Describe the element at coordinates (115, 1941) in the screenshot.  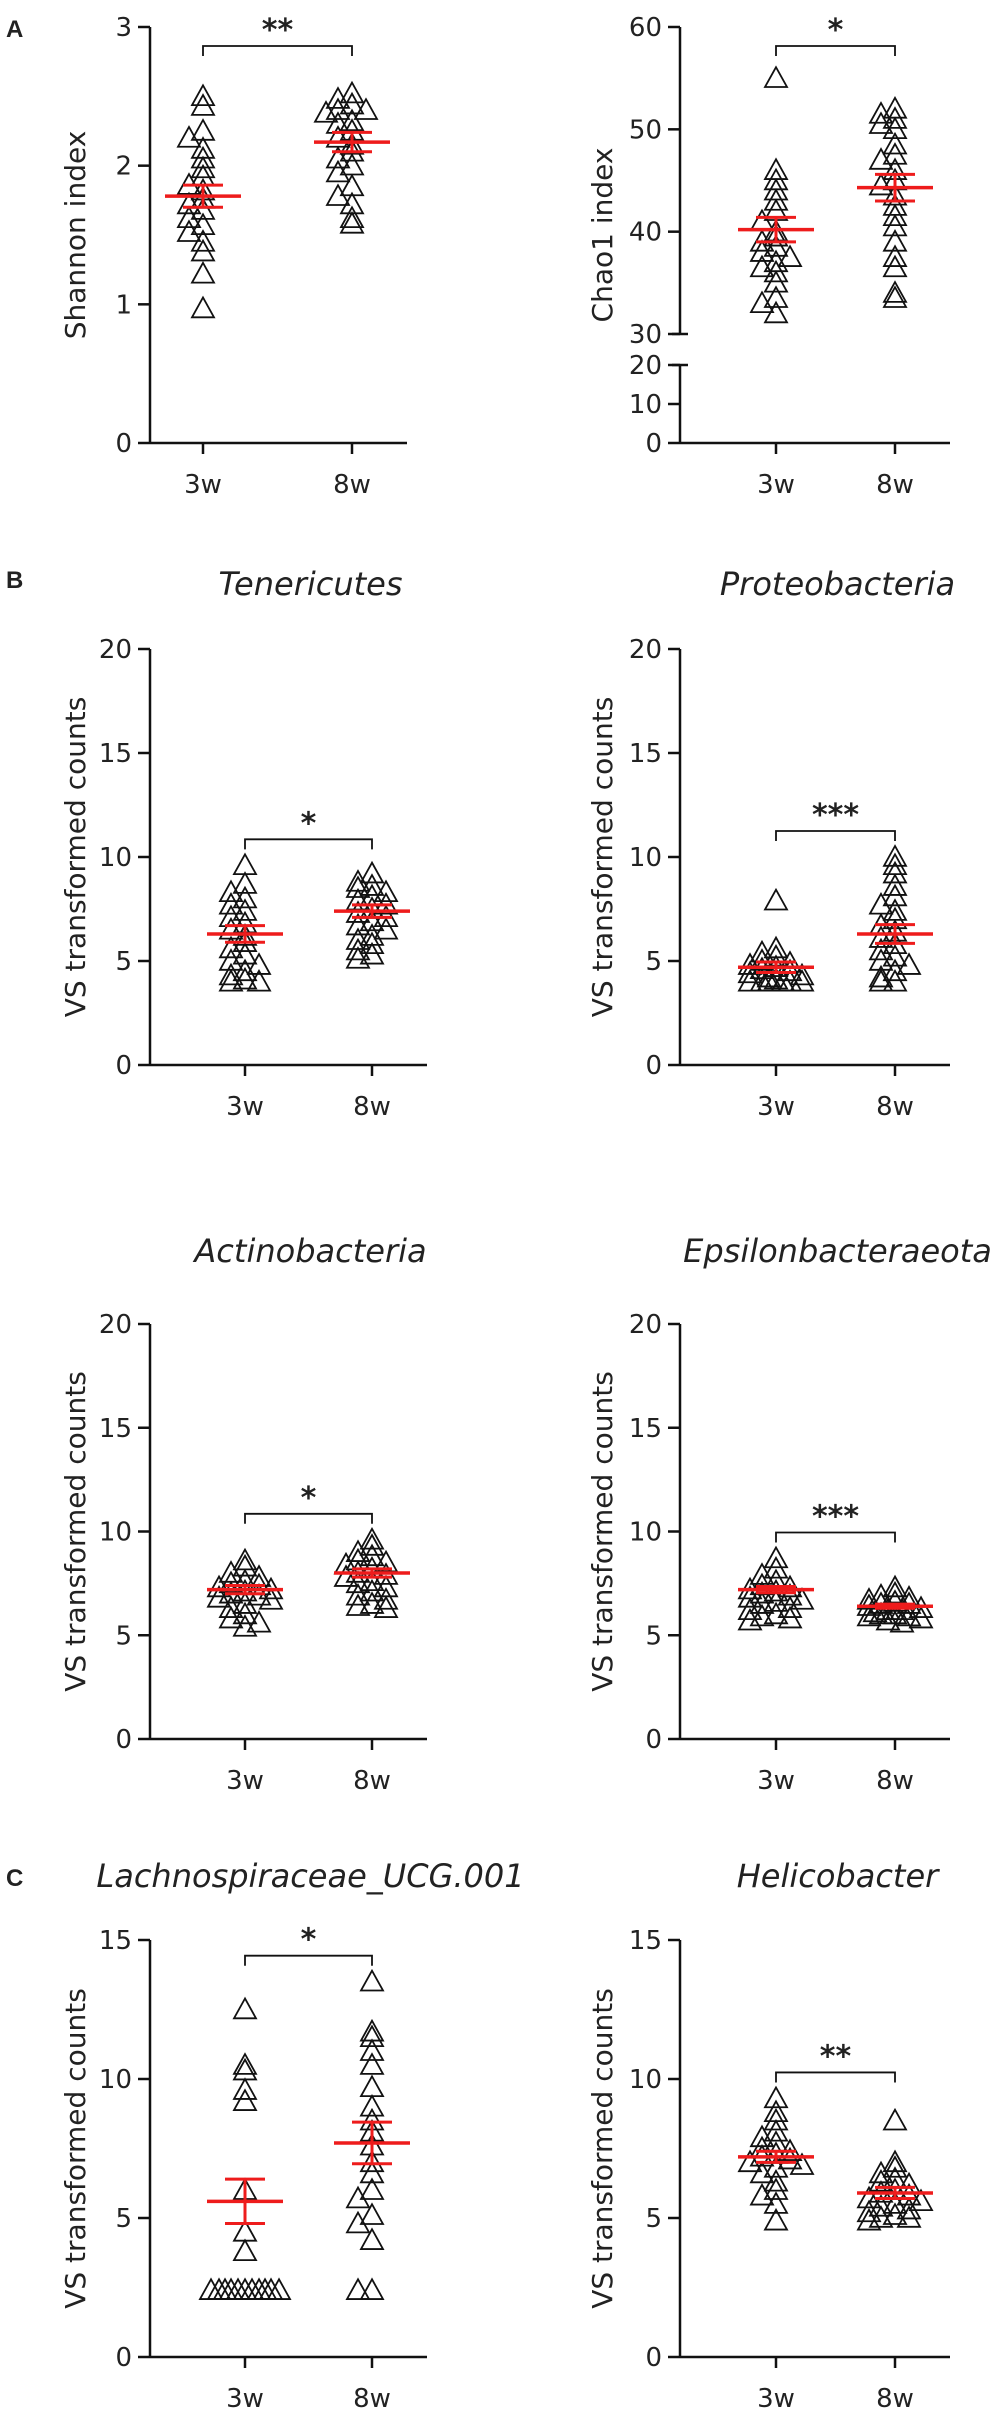
I see `y-tick-label: 15` at that location.